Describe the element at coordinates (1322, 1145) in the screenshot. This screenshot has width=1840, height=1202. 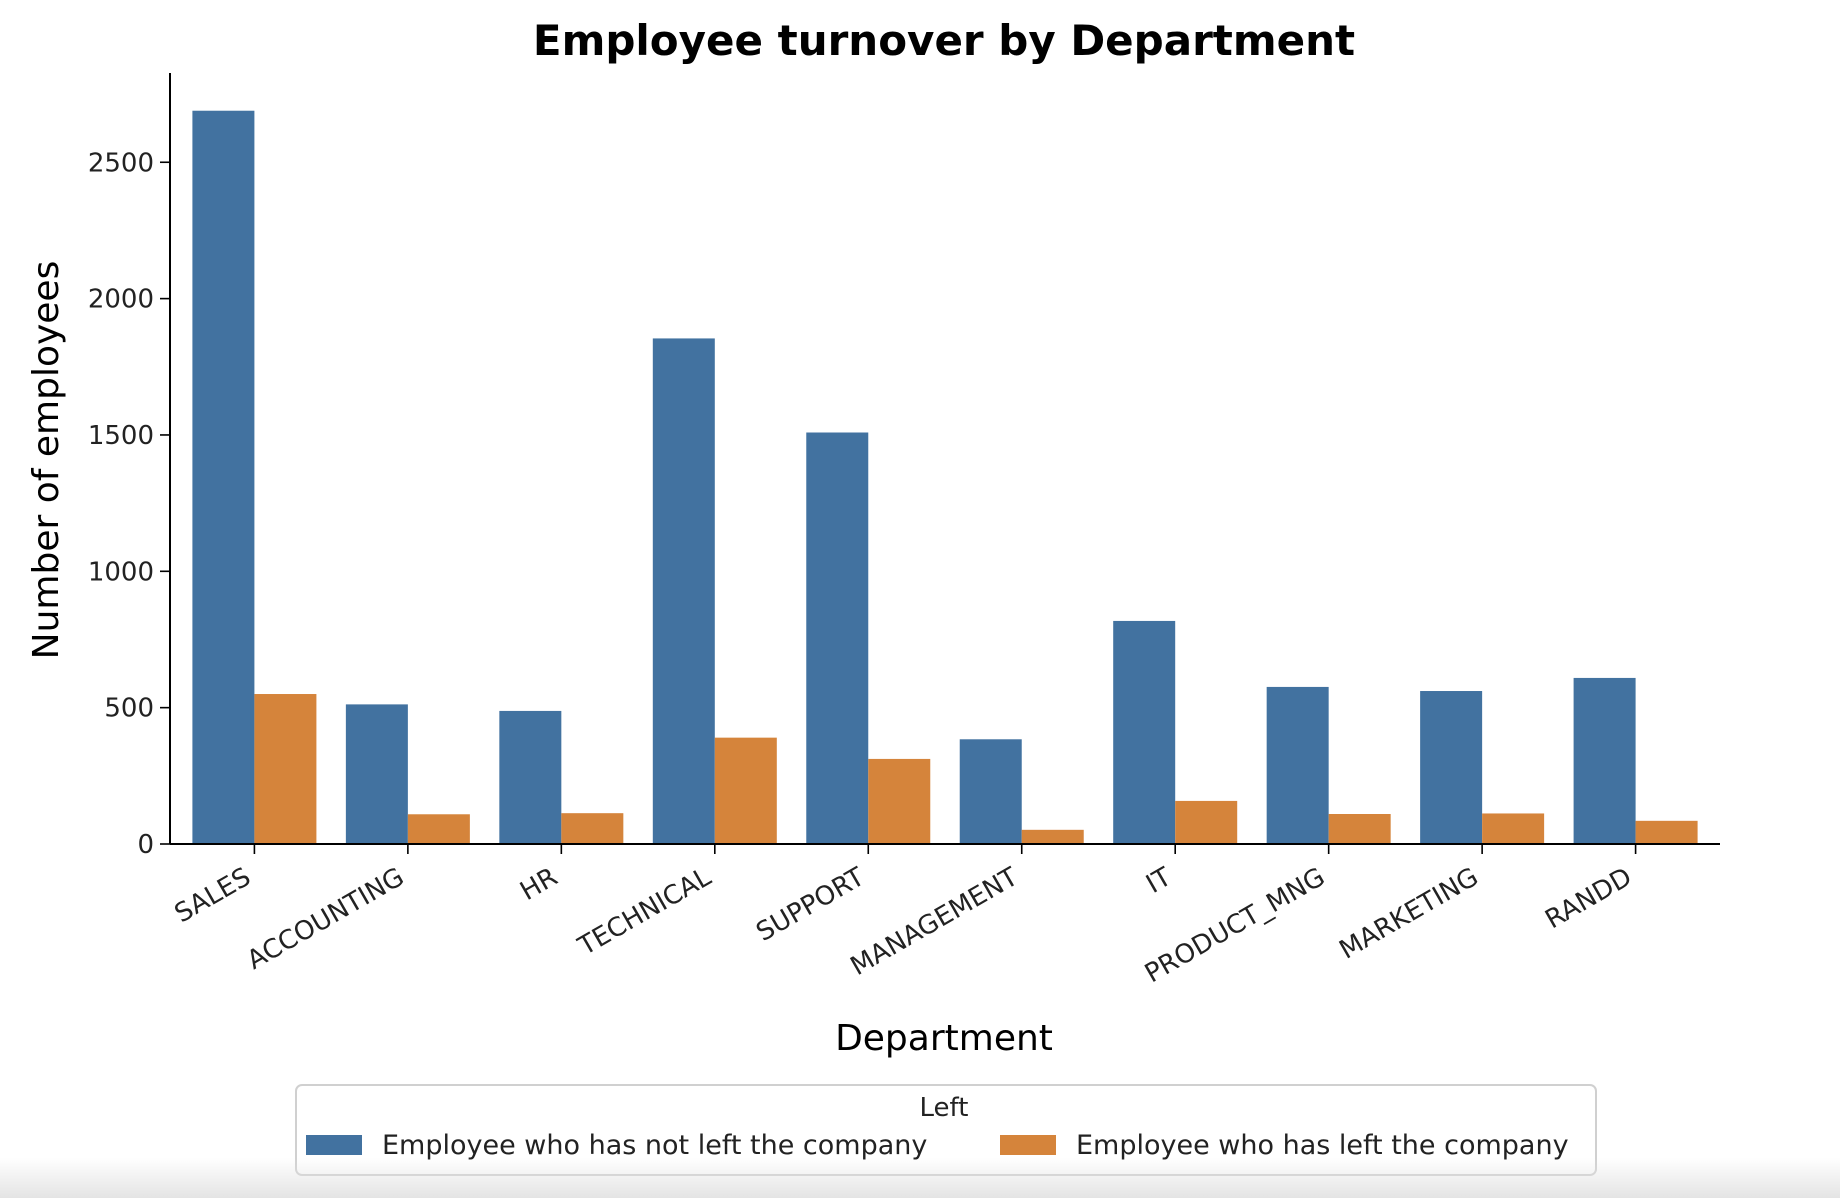
I see `legend-label-left: Employee who has left the company` at that location.